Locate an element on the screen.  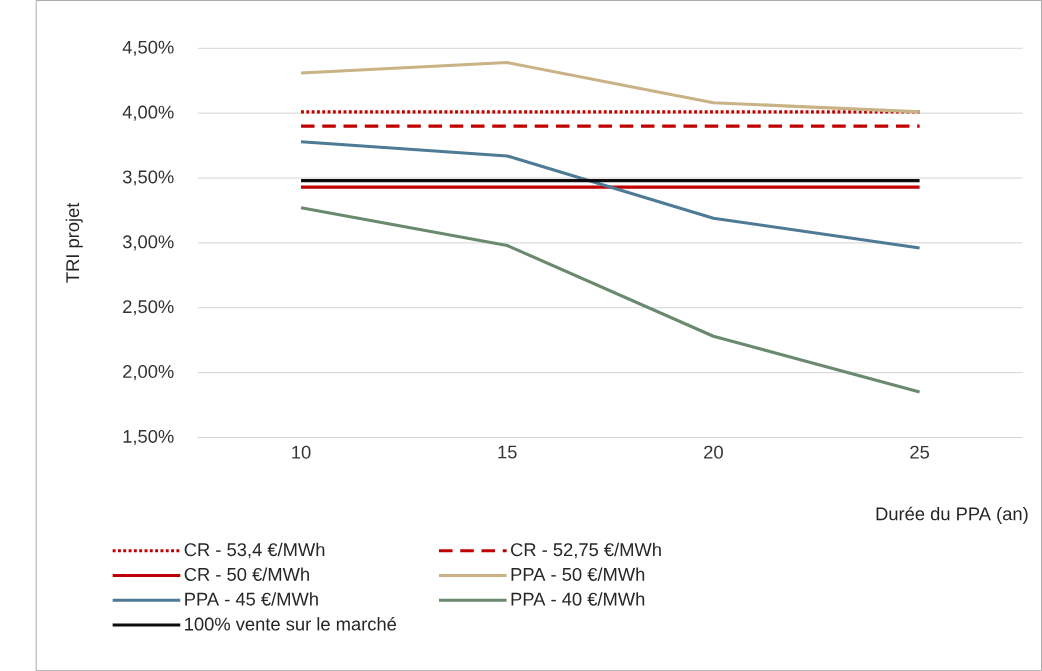
legend-label: PPA - 45 €/MWh is located at coordinates (251, 599).